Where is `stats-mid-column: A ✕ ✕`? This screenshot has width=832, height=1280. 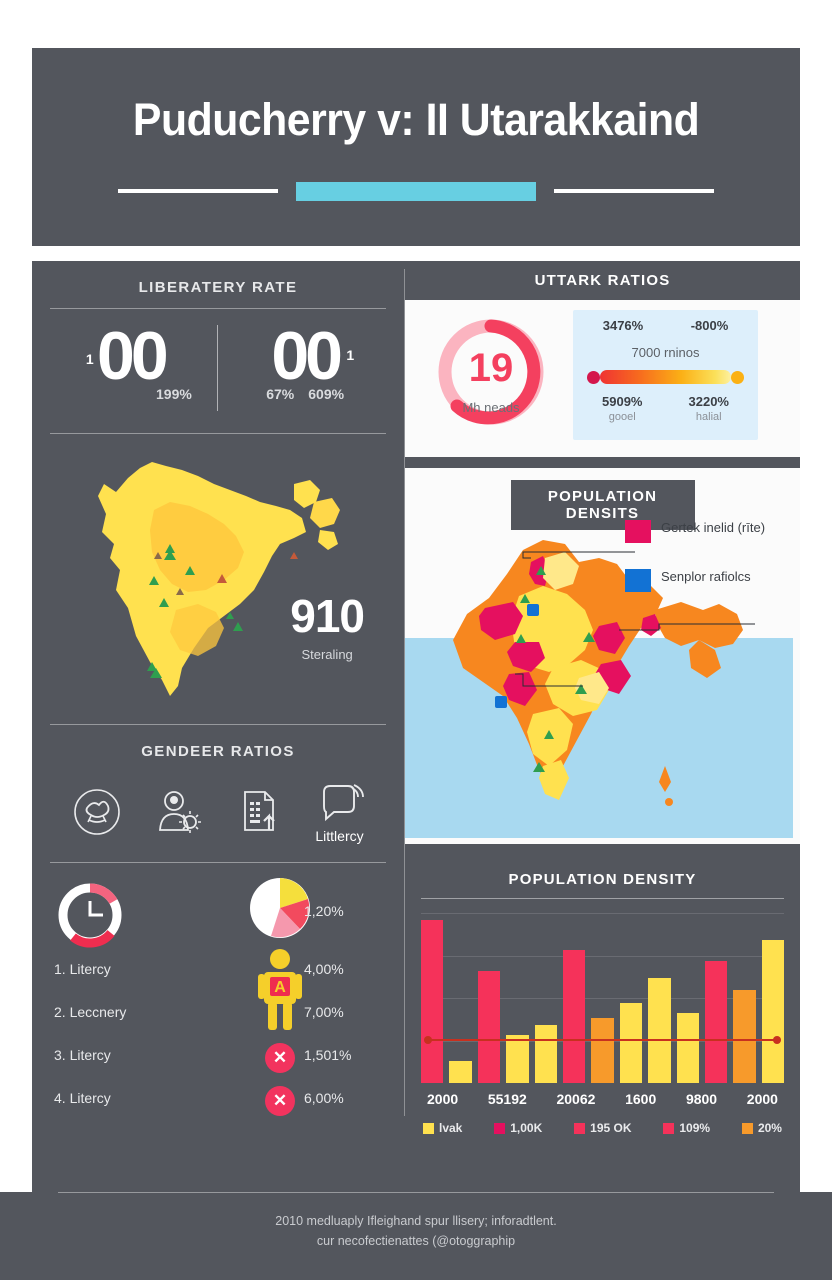 stats-mid-column: A ✕ ✕ is located at coordinates (280, 995).